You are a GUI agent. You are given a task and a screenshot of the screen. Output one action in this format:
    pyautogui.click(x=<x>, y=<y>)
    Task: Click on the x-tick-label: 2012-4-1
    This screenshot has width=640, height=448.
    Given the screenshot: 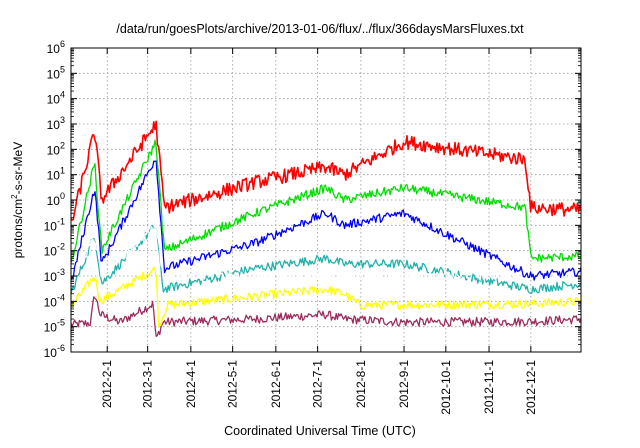 What is the action you would take?
    pyautogui.click(x=191, y=384)
    